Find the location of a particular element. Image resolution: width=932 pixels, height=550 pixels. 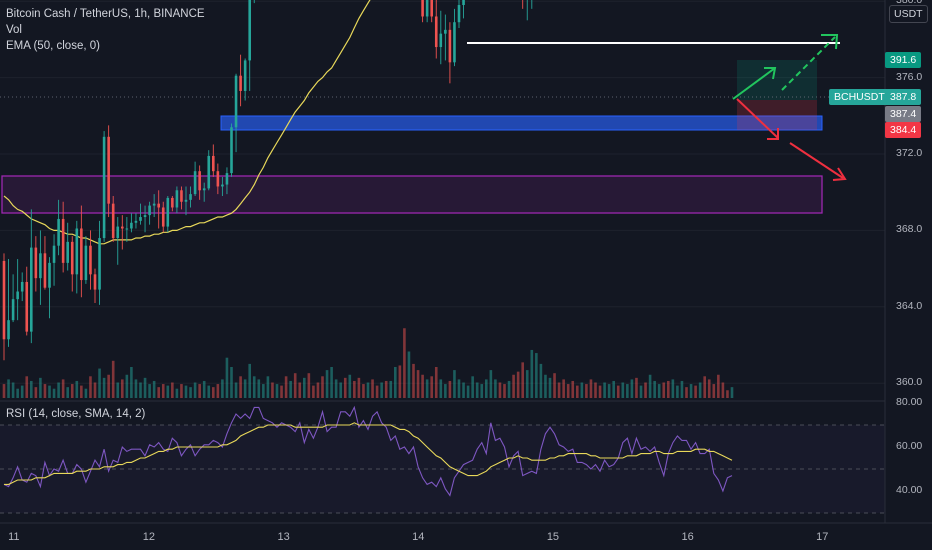

rsi-tick-label: 80.00 is located at coordinates (909, 402).